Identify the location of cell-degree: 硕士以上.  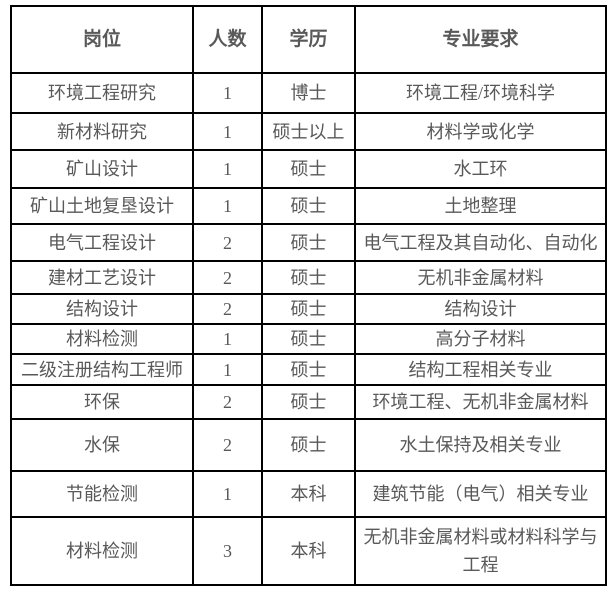
(308, 131).